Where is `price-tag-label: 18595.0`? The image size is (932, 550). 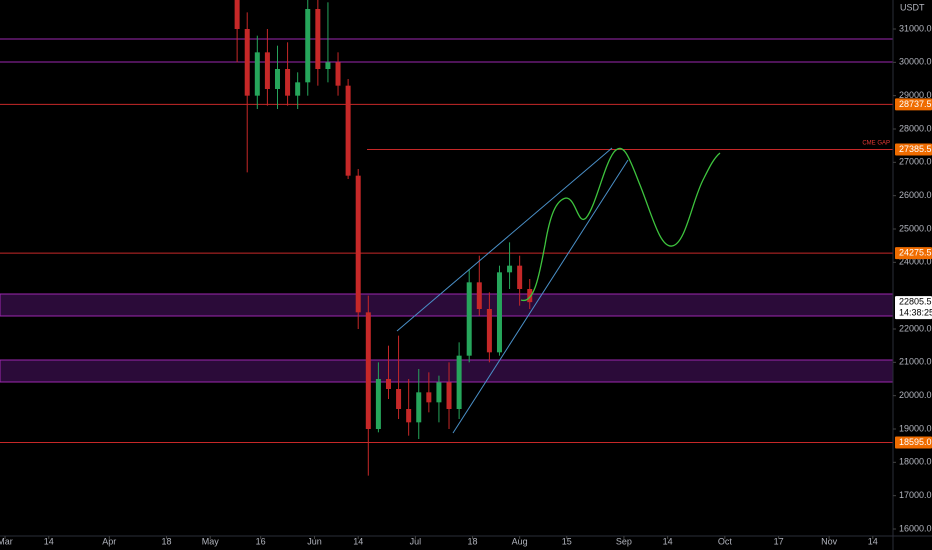 price-tag-label: 18595.0 is located at coordinates (915, 442).